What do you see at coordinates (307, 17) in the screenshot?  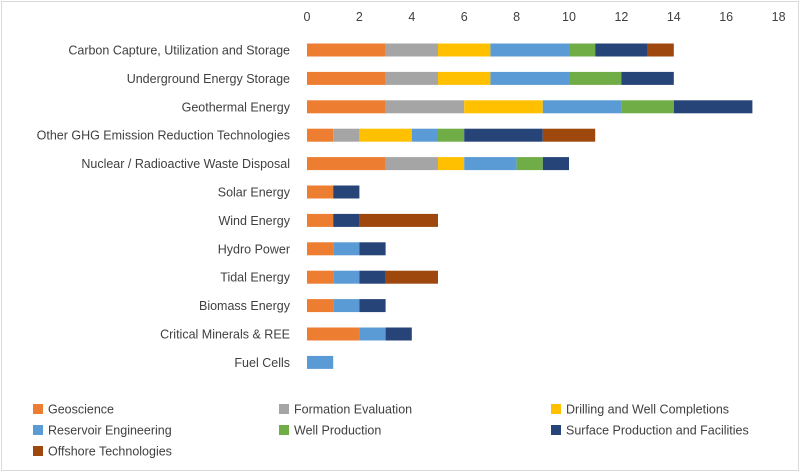 I see `x-tick-label: 0` at bounding box center [307, 17].